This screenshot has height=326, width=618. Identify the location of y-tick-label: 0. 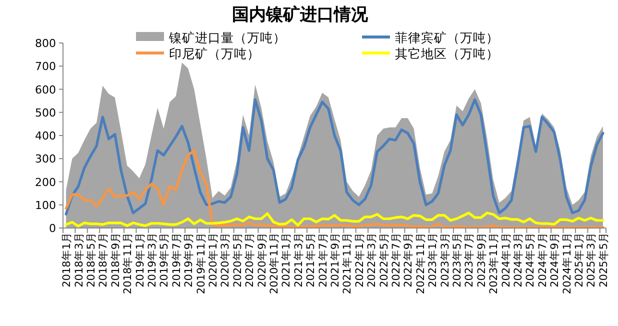
(52, 228).